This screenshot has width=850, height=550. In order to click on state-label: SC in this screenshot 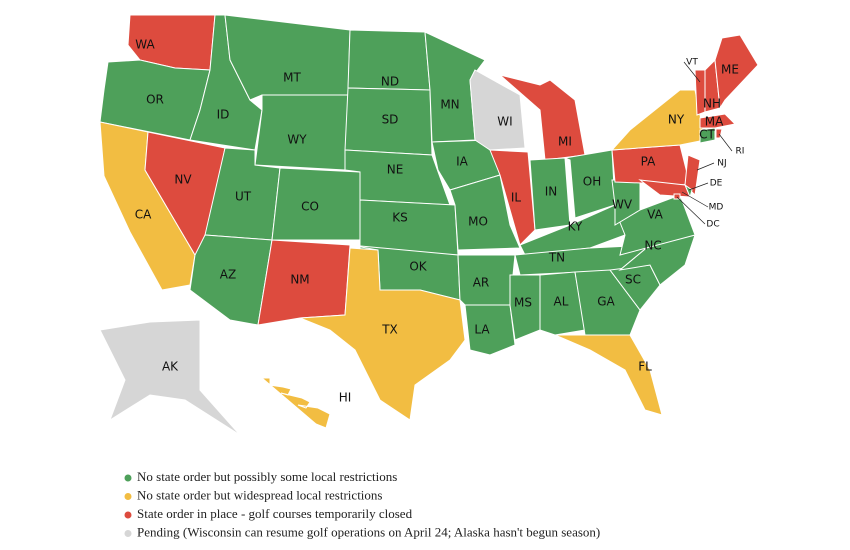, I will do `click(633, 280)`.